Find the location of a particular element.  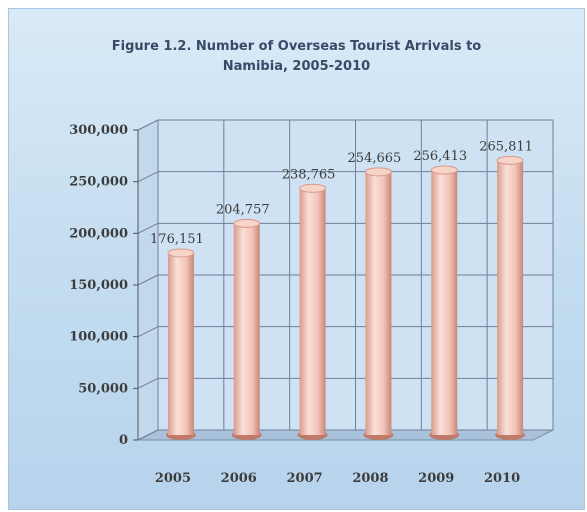

x-tick-label: 2009 is located at coordinates (436, 478).